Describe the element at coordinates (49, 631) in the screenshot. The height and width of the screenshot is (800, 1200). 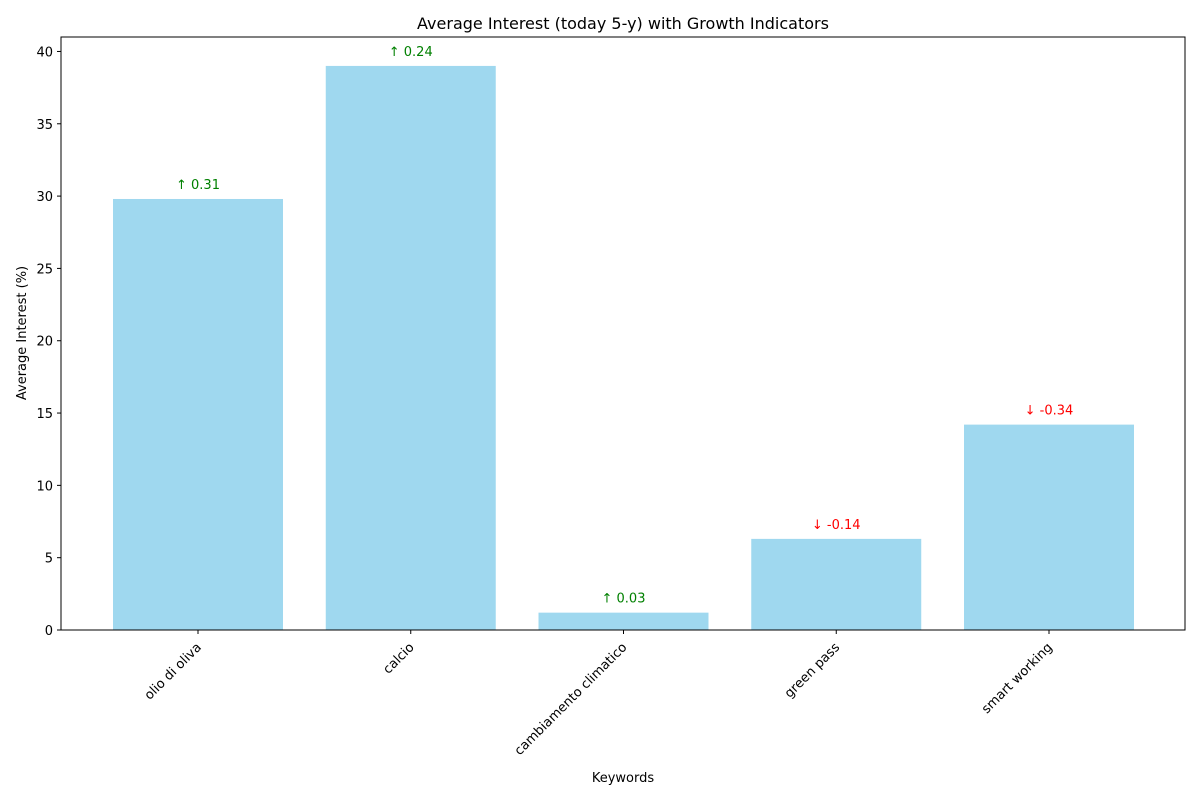
I see `y-tick-label: 0` at that location.